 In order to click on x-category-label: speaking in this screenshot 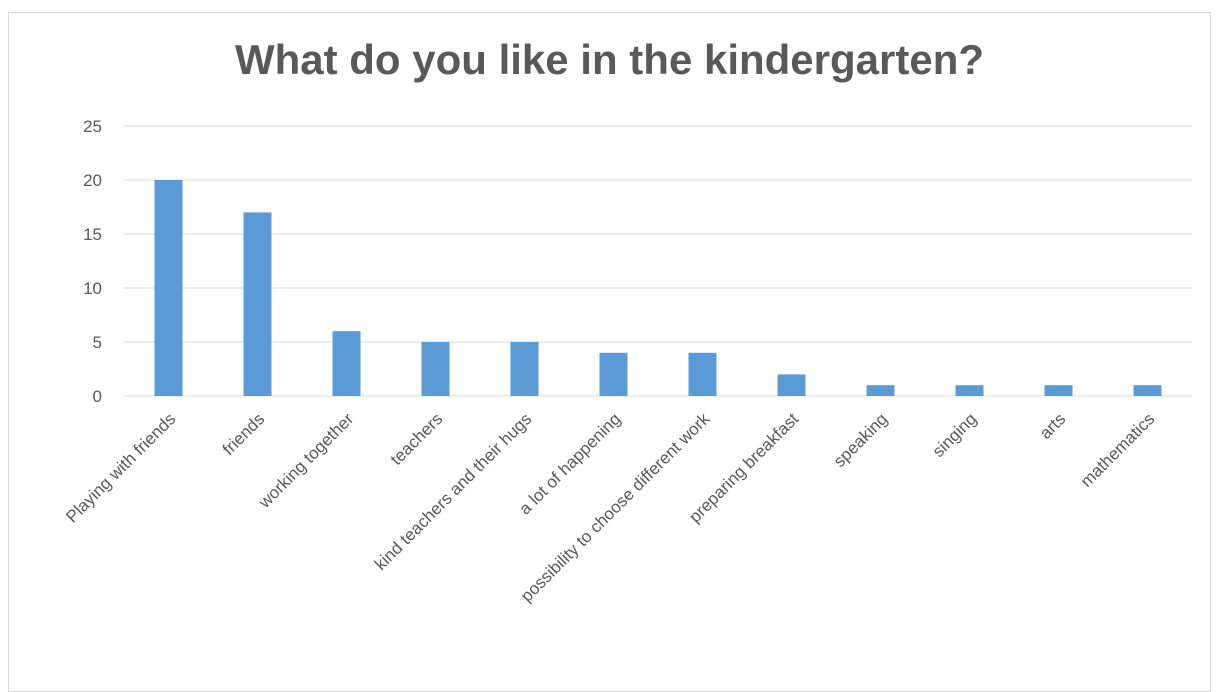, I will do `click(861, 440)`.